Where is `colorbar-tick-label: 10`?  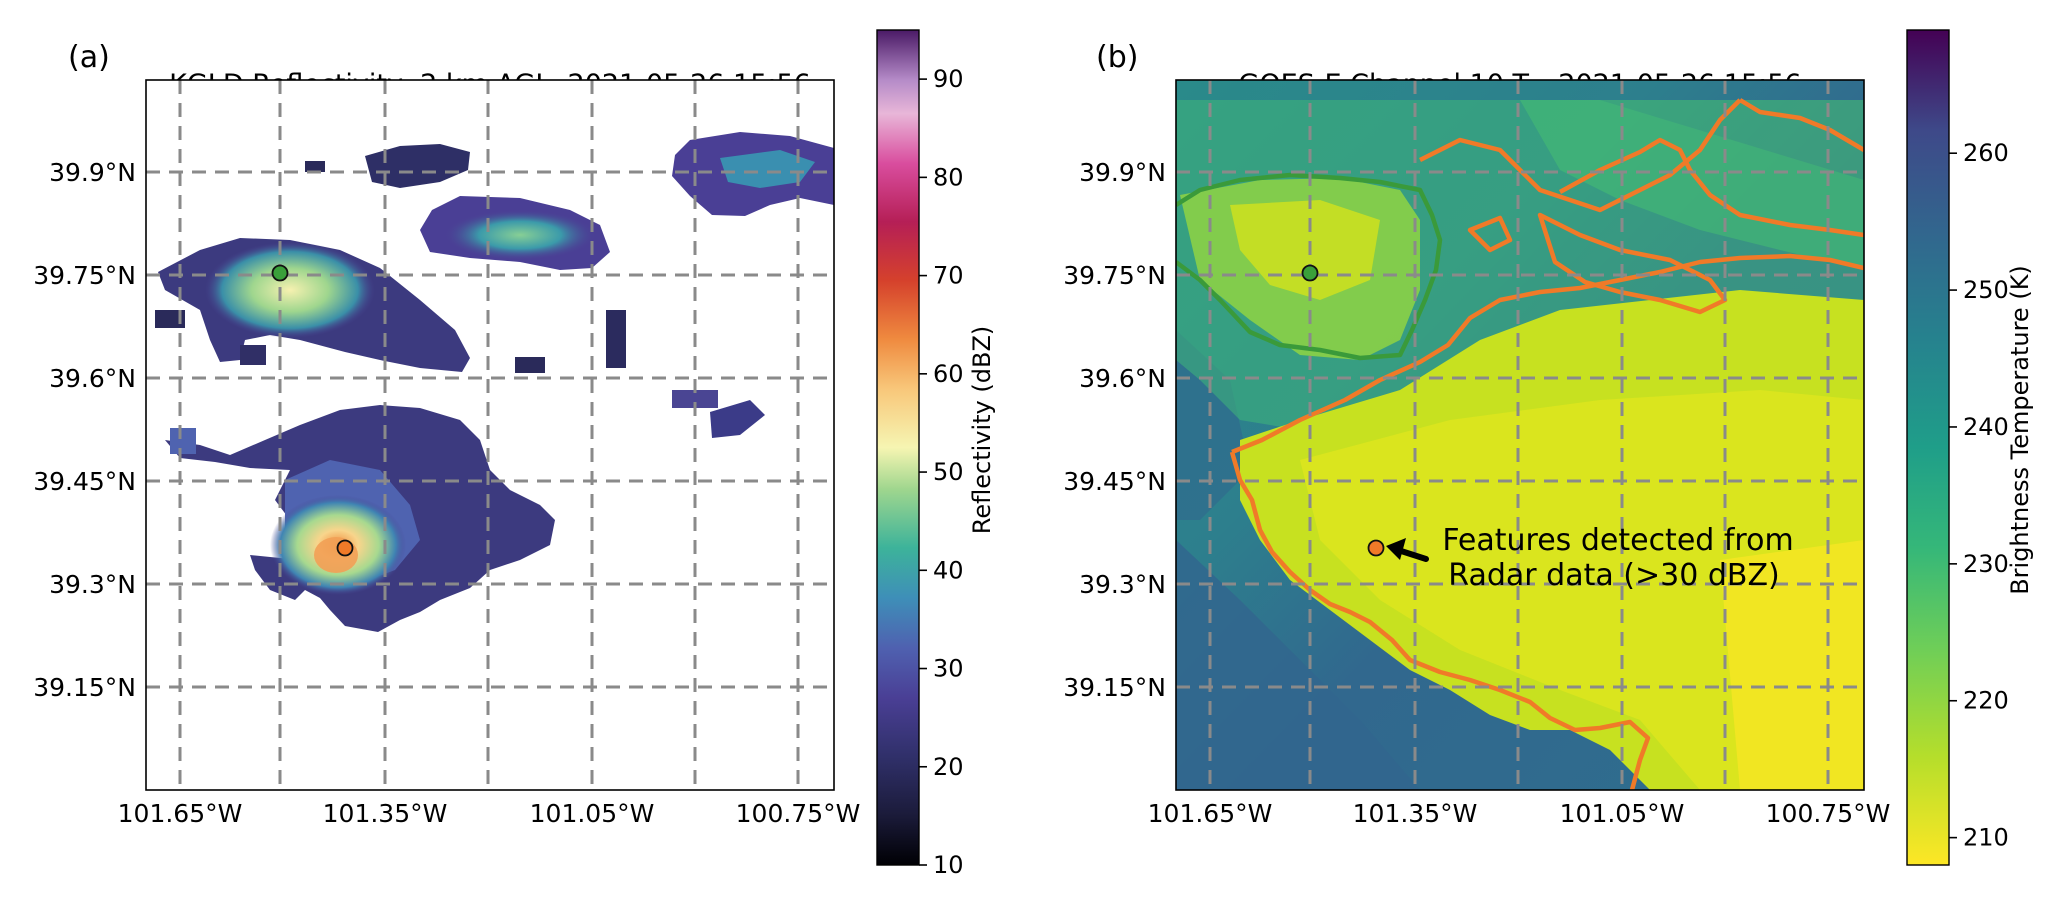
colorbar-tick-label: 10 is located at coordinates (948, 865).